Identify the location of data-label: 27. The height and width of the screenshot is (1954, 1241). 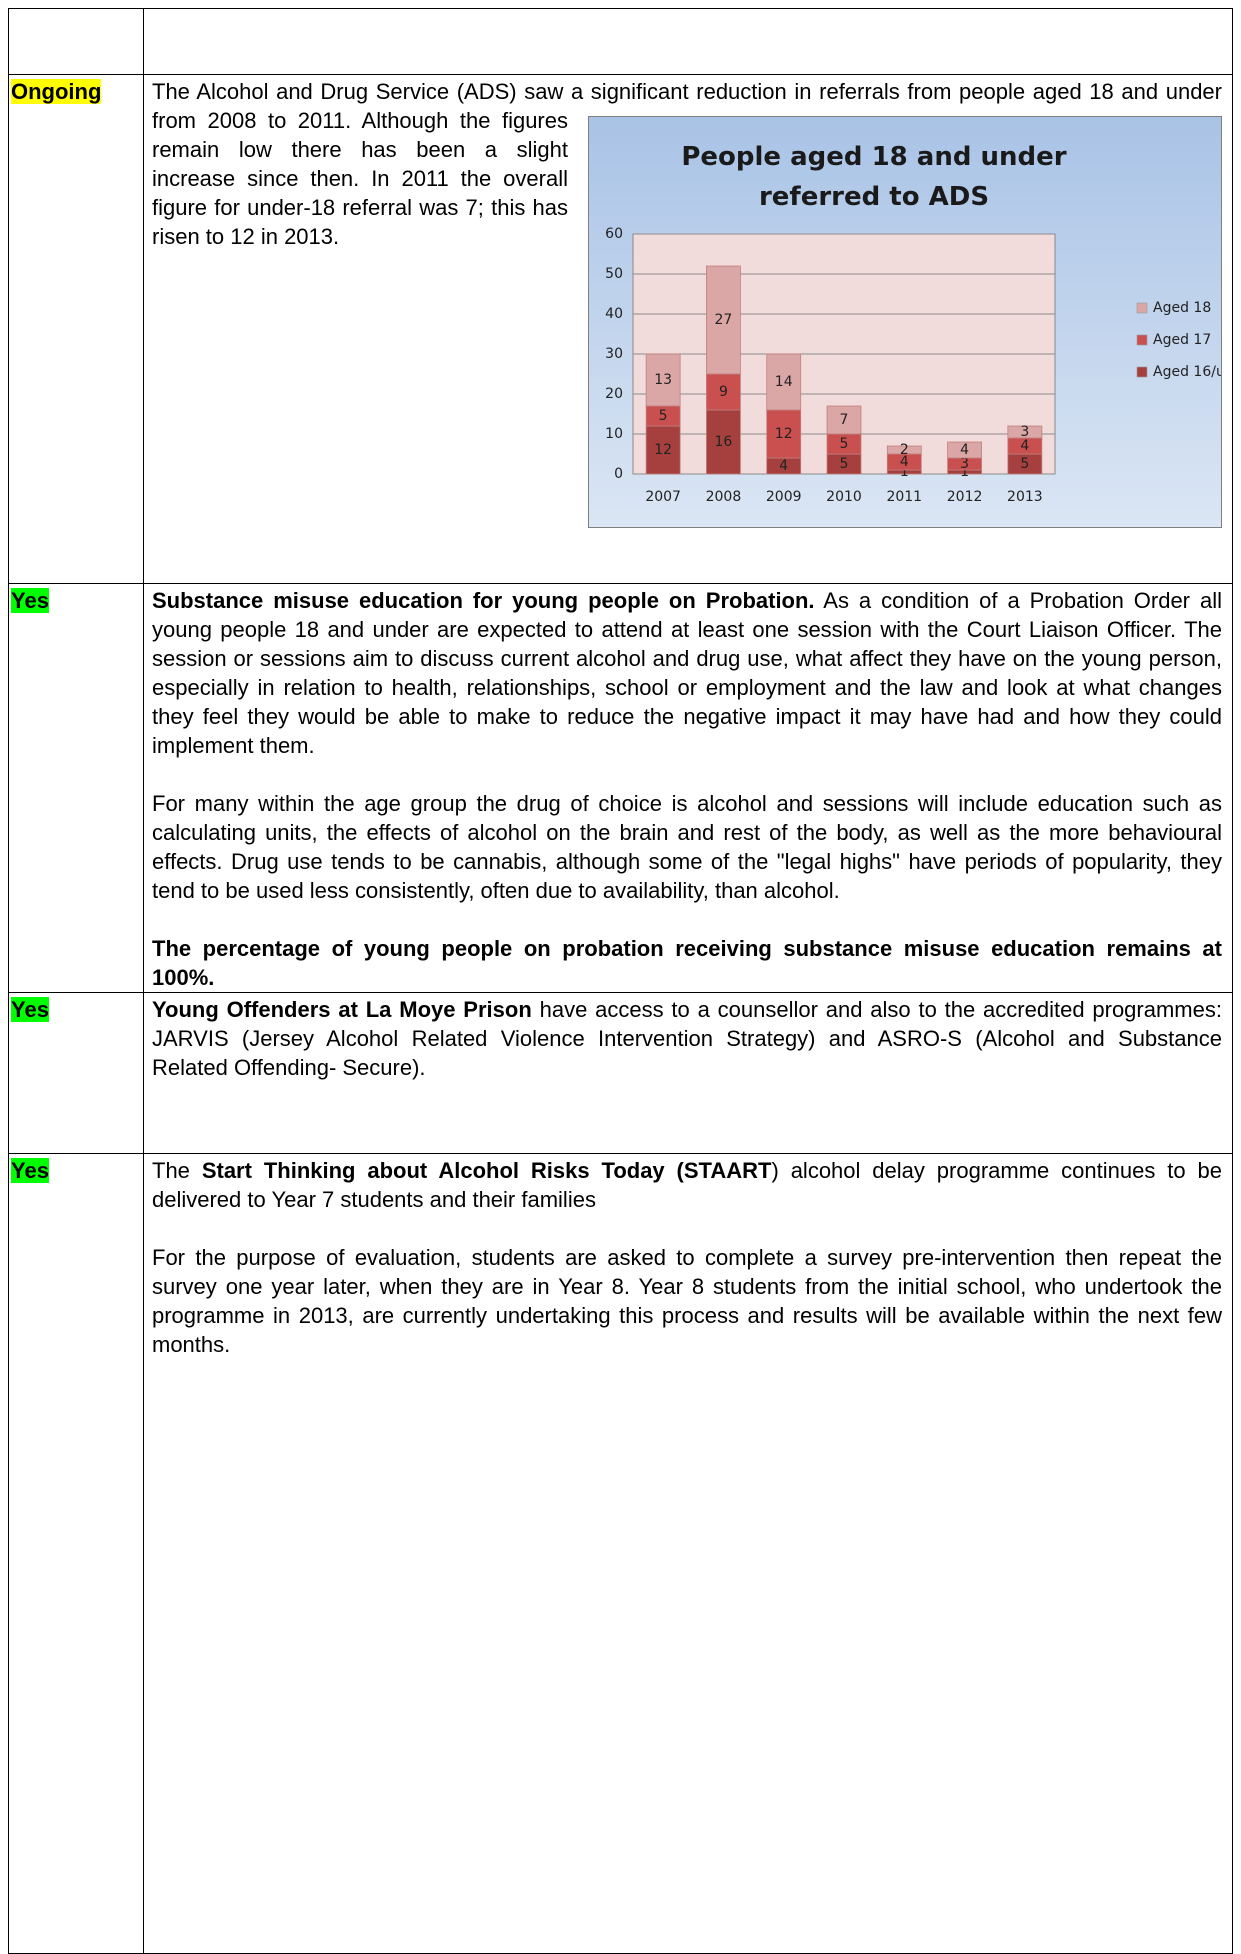
(724, 320).